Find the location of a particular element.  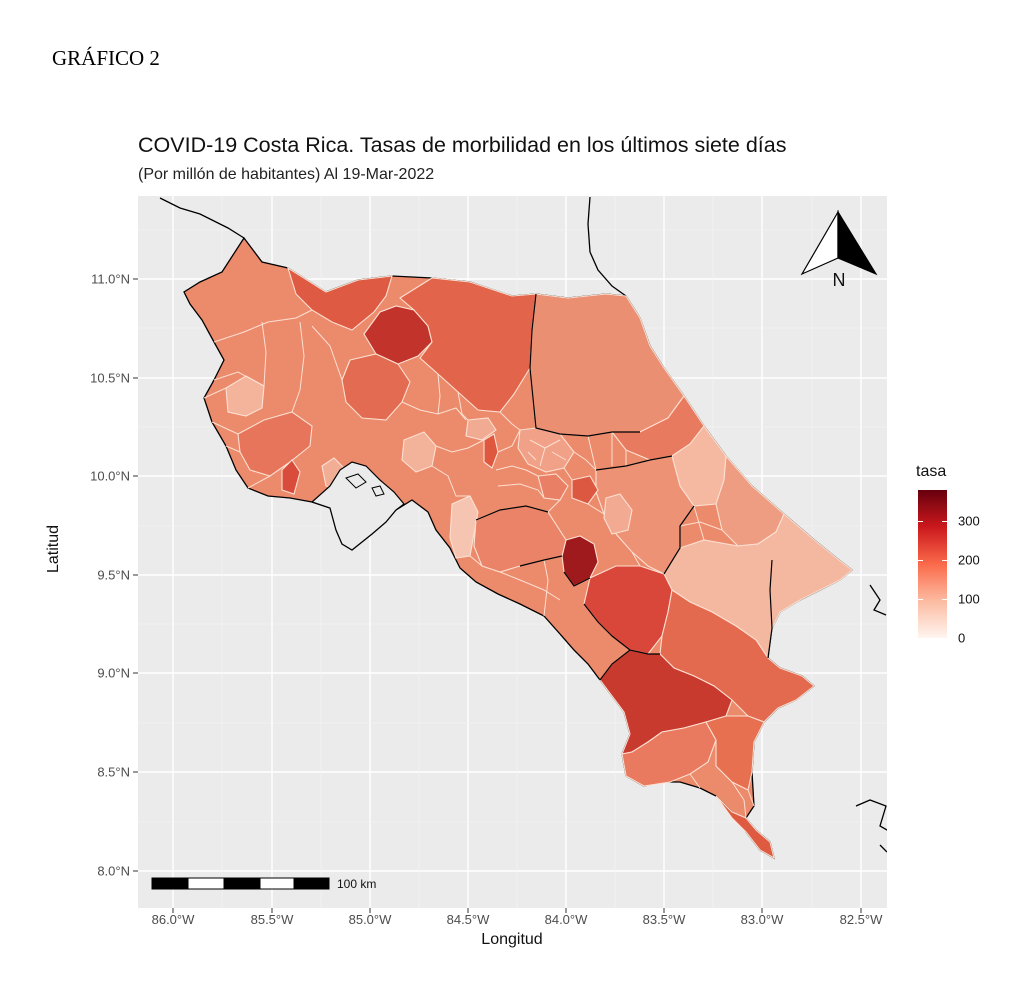

legend-tick-label: 200 is located at coordinates (969, 560).